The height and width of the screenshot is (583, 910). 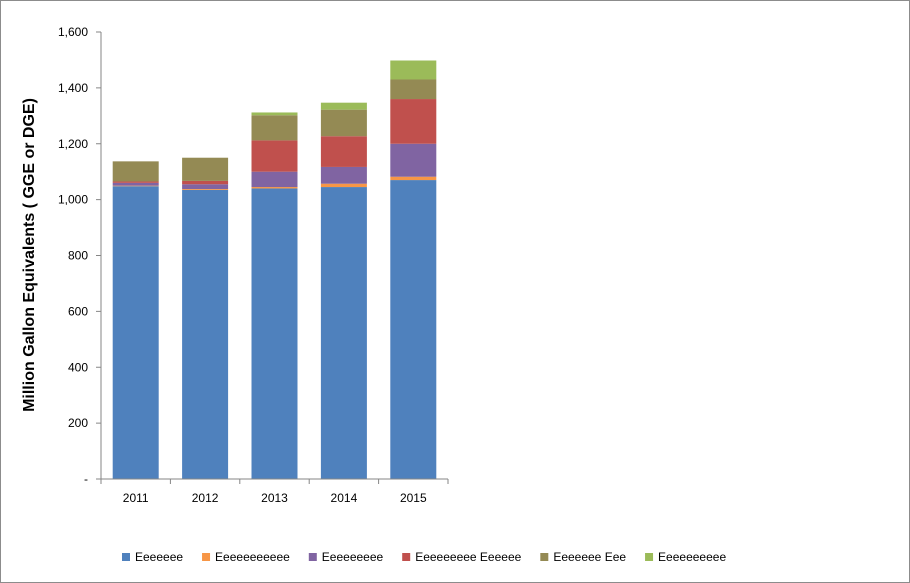 I want to click on y-tick-label: -, so click(x=86, y=479).